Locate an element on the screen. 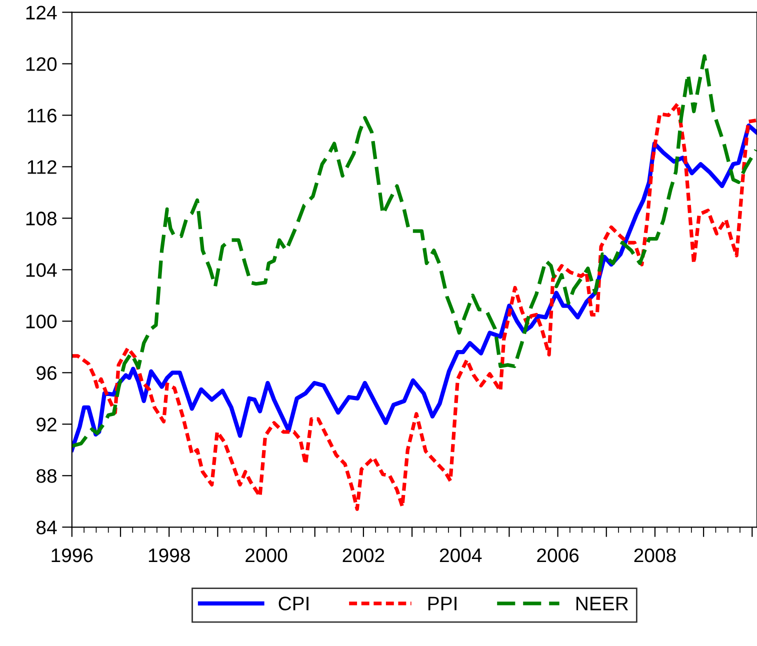  legend-label: NEER is located at coordinates (602, 603).